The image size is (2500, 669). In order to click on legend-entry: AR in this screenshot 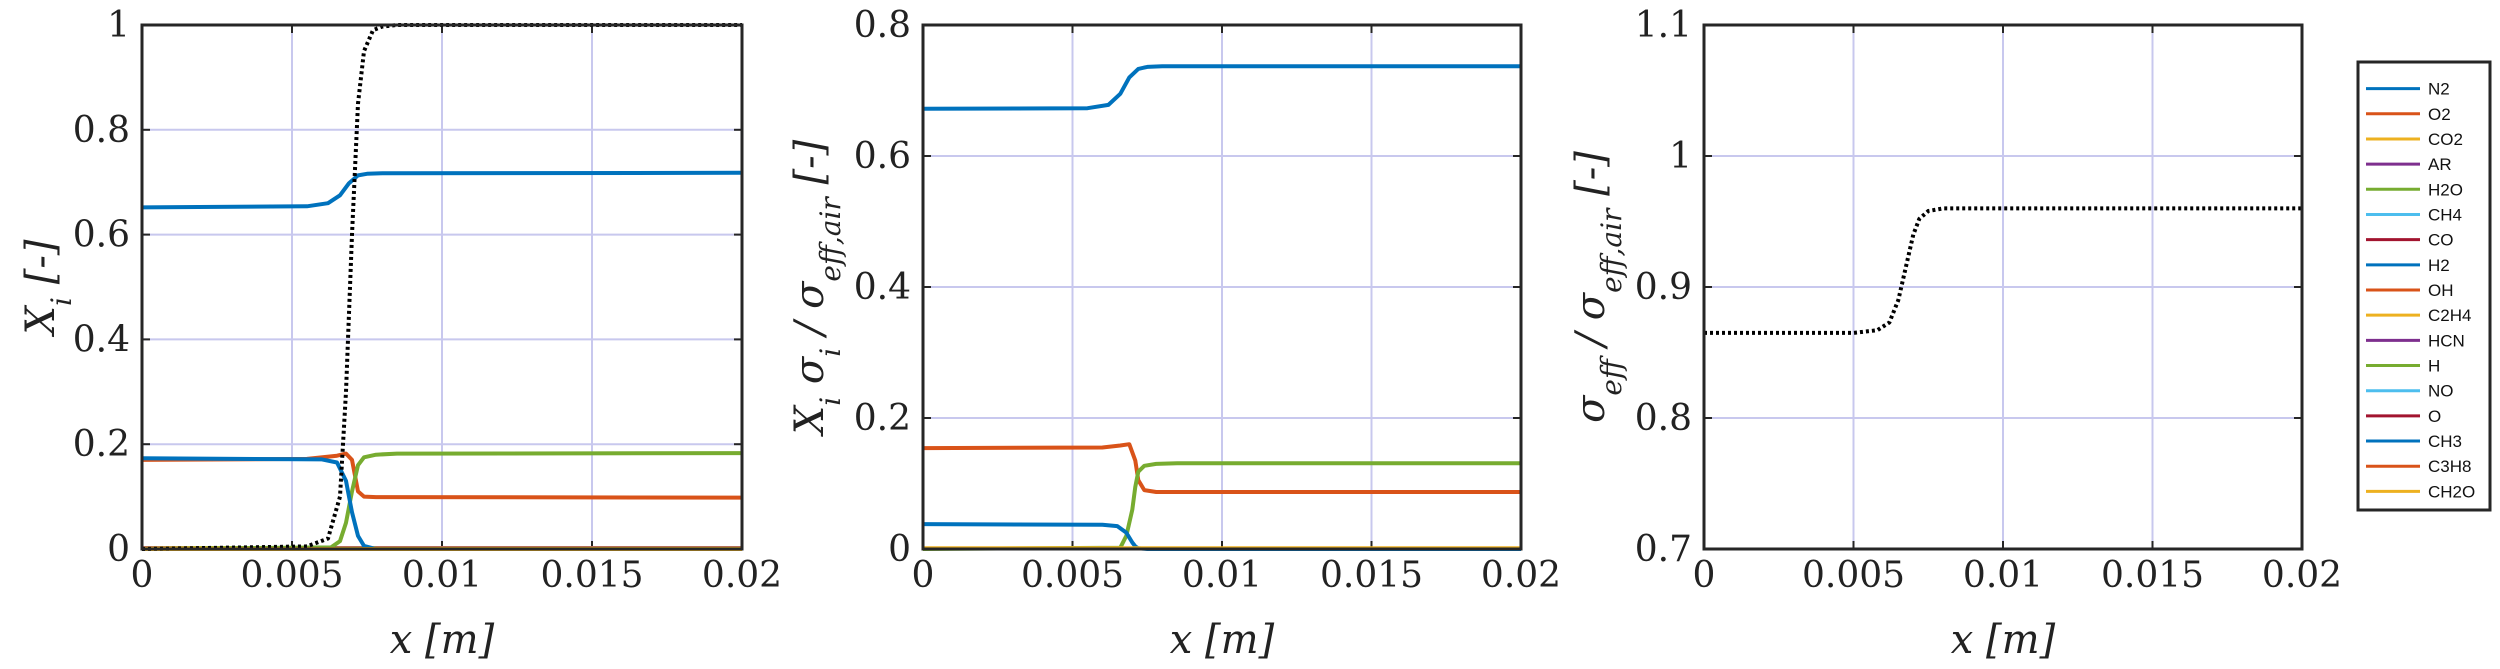, I will do `click(2409, 164)`.